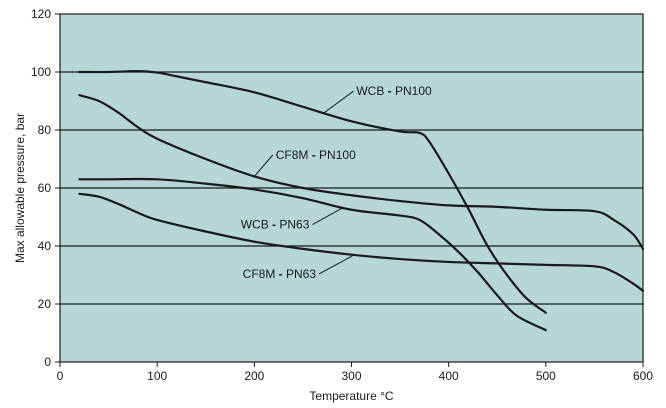 Image resolution: width=666 pixels, height=408 pixels. I want to click on x-tick-label-200: 200, so click(254, 376).